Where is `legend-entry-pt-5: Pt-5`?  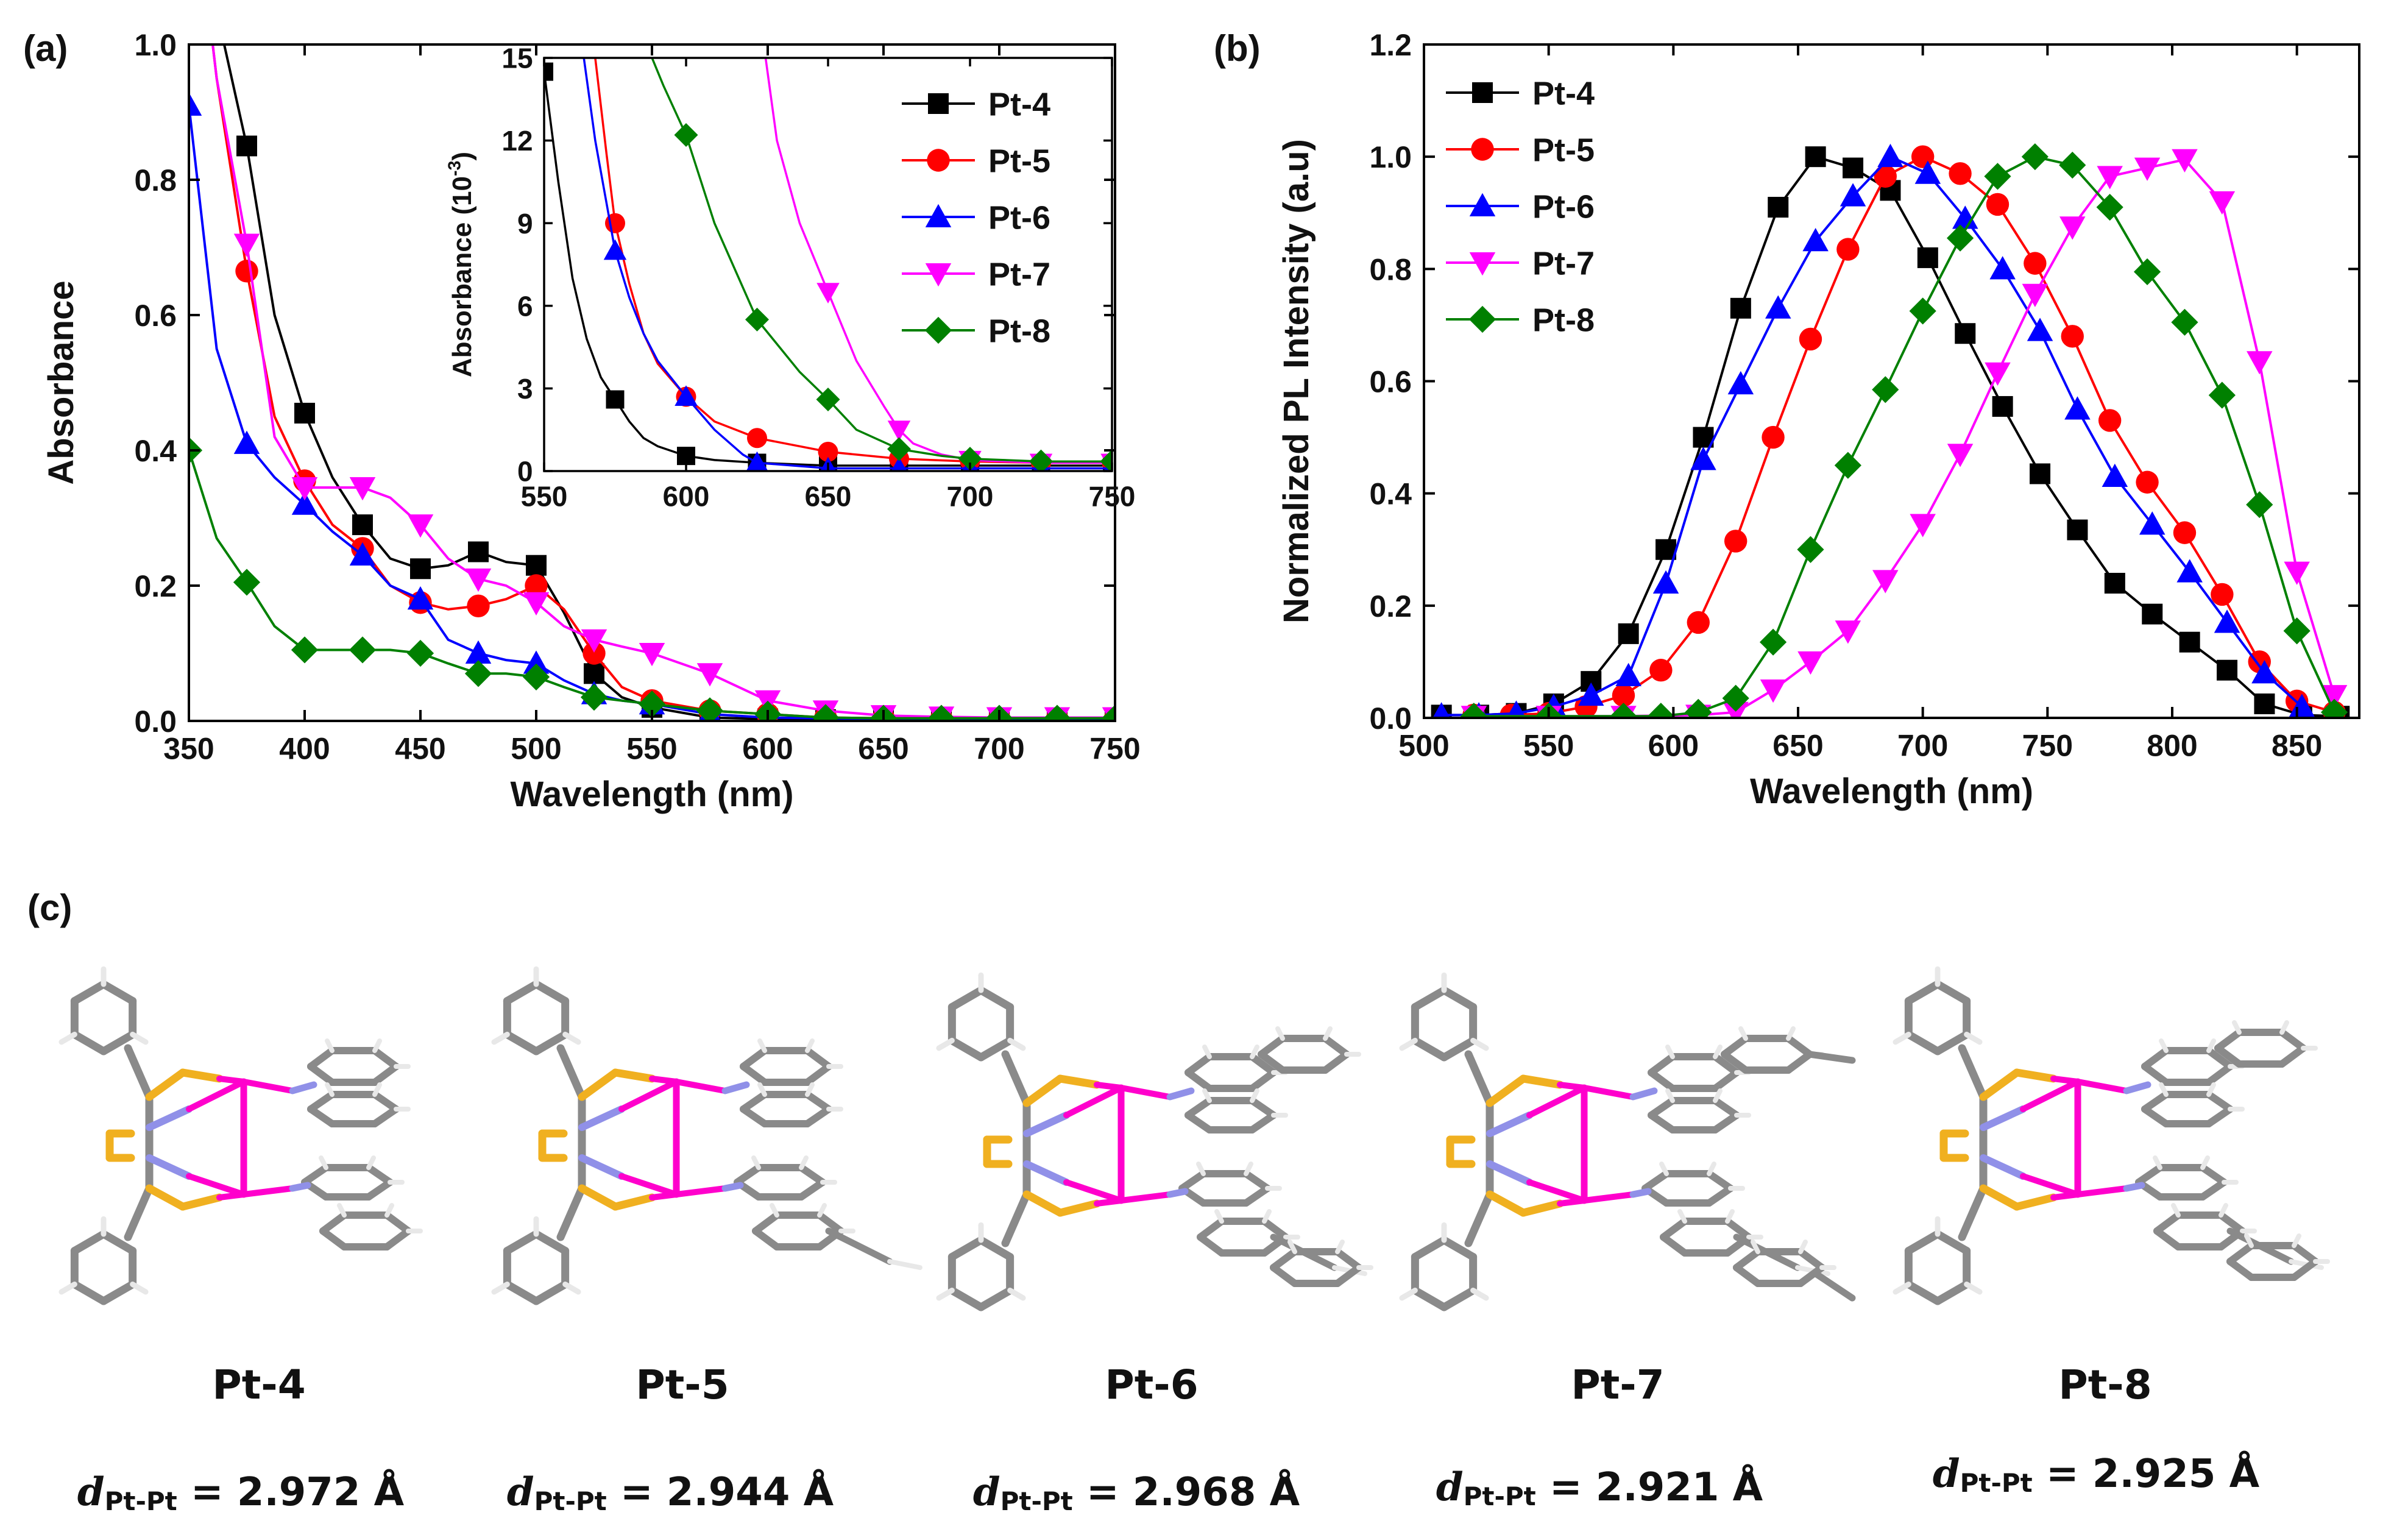 legend-entry-pt-5: Pt-5 is located at coordinates (976, 161).